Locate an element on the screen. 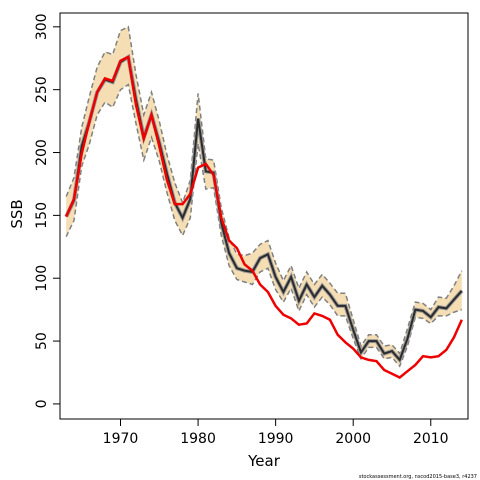 This screenshot has height=480, width=480. x-tick-label-1980: 1980 is located at coordinates (198, 439).